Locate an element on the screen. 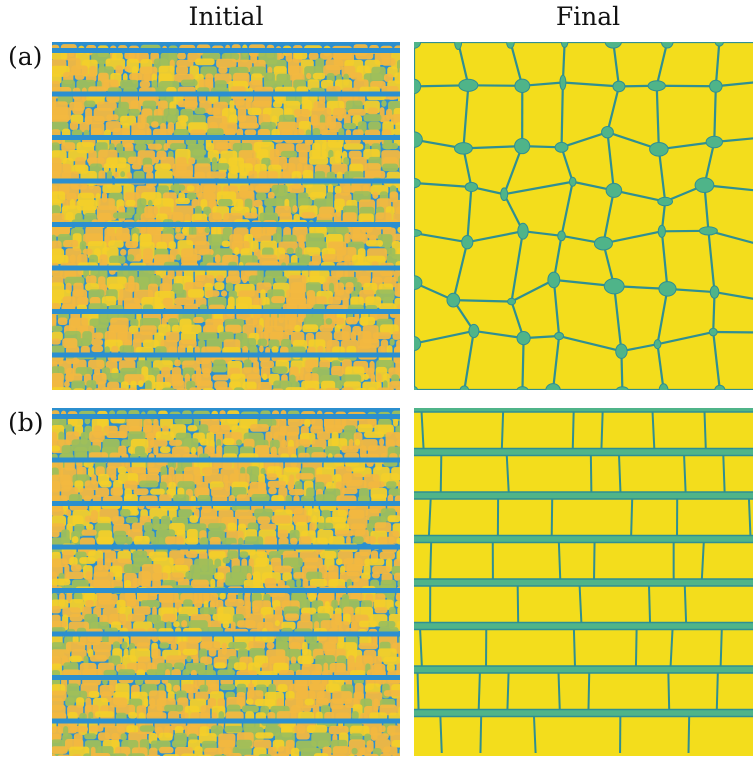  column-header-initial: Initial is located at coordinates (226, 16).